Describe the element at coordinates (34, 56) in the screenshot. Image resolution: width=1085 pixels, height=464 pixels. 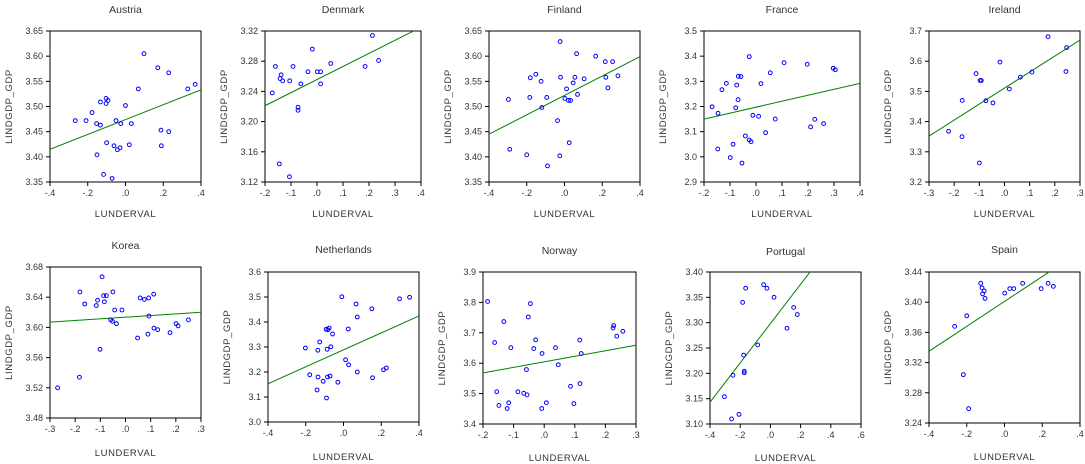
I see `y-tick-label: 3.60` at that location.